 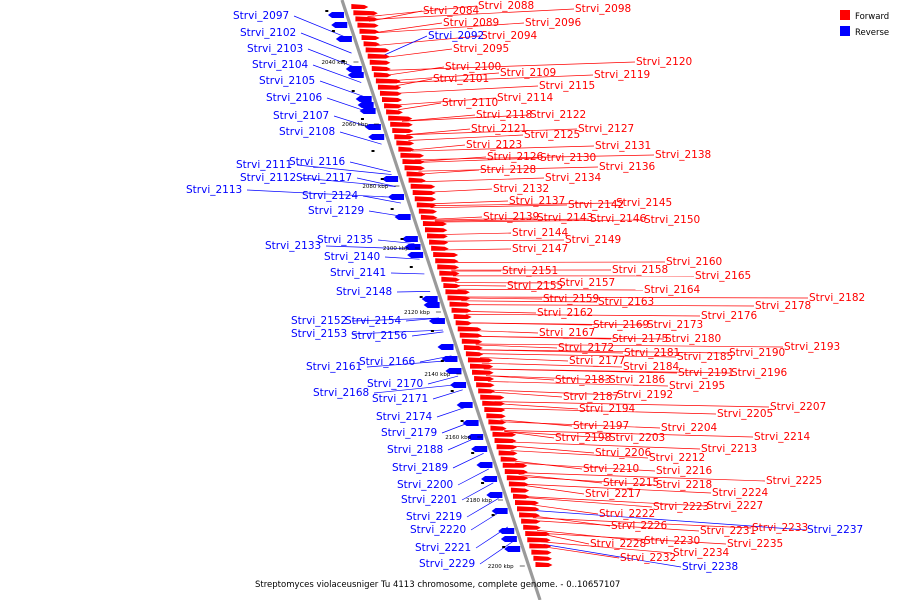 What do you see at coordinates (530, 271) in the screenshot?
I see `forward-gene-label: Strvi_2151` at bounding box center [530, 271].